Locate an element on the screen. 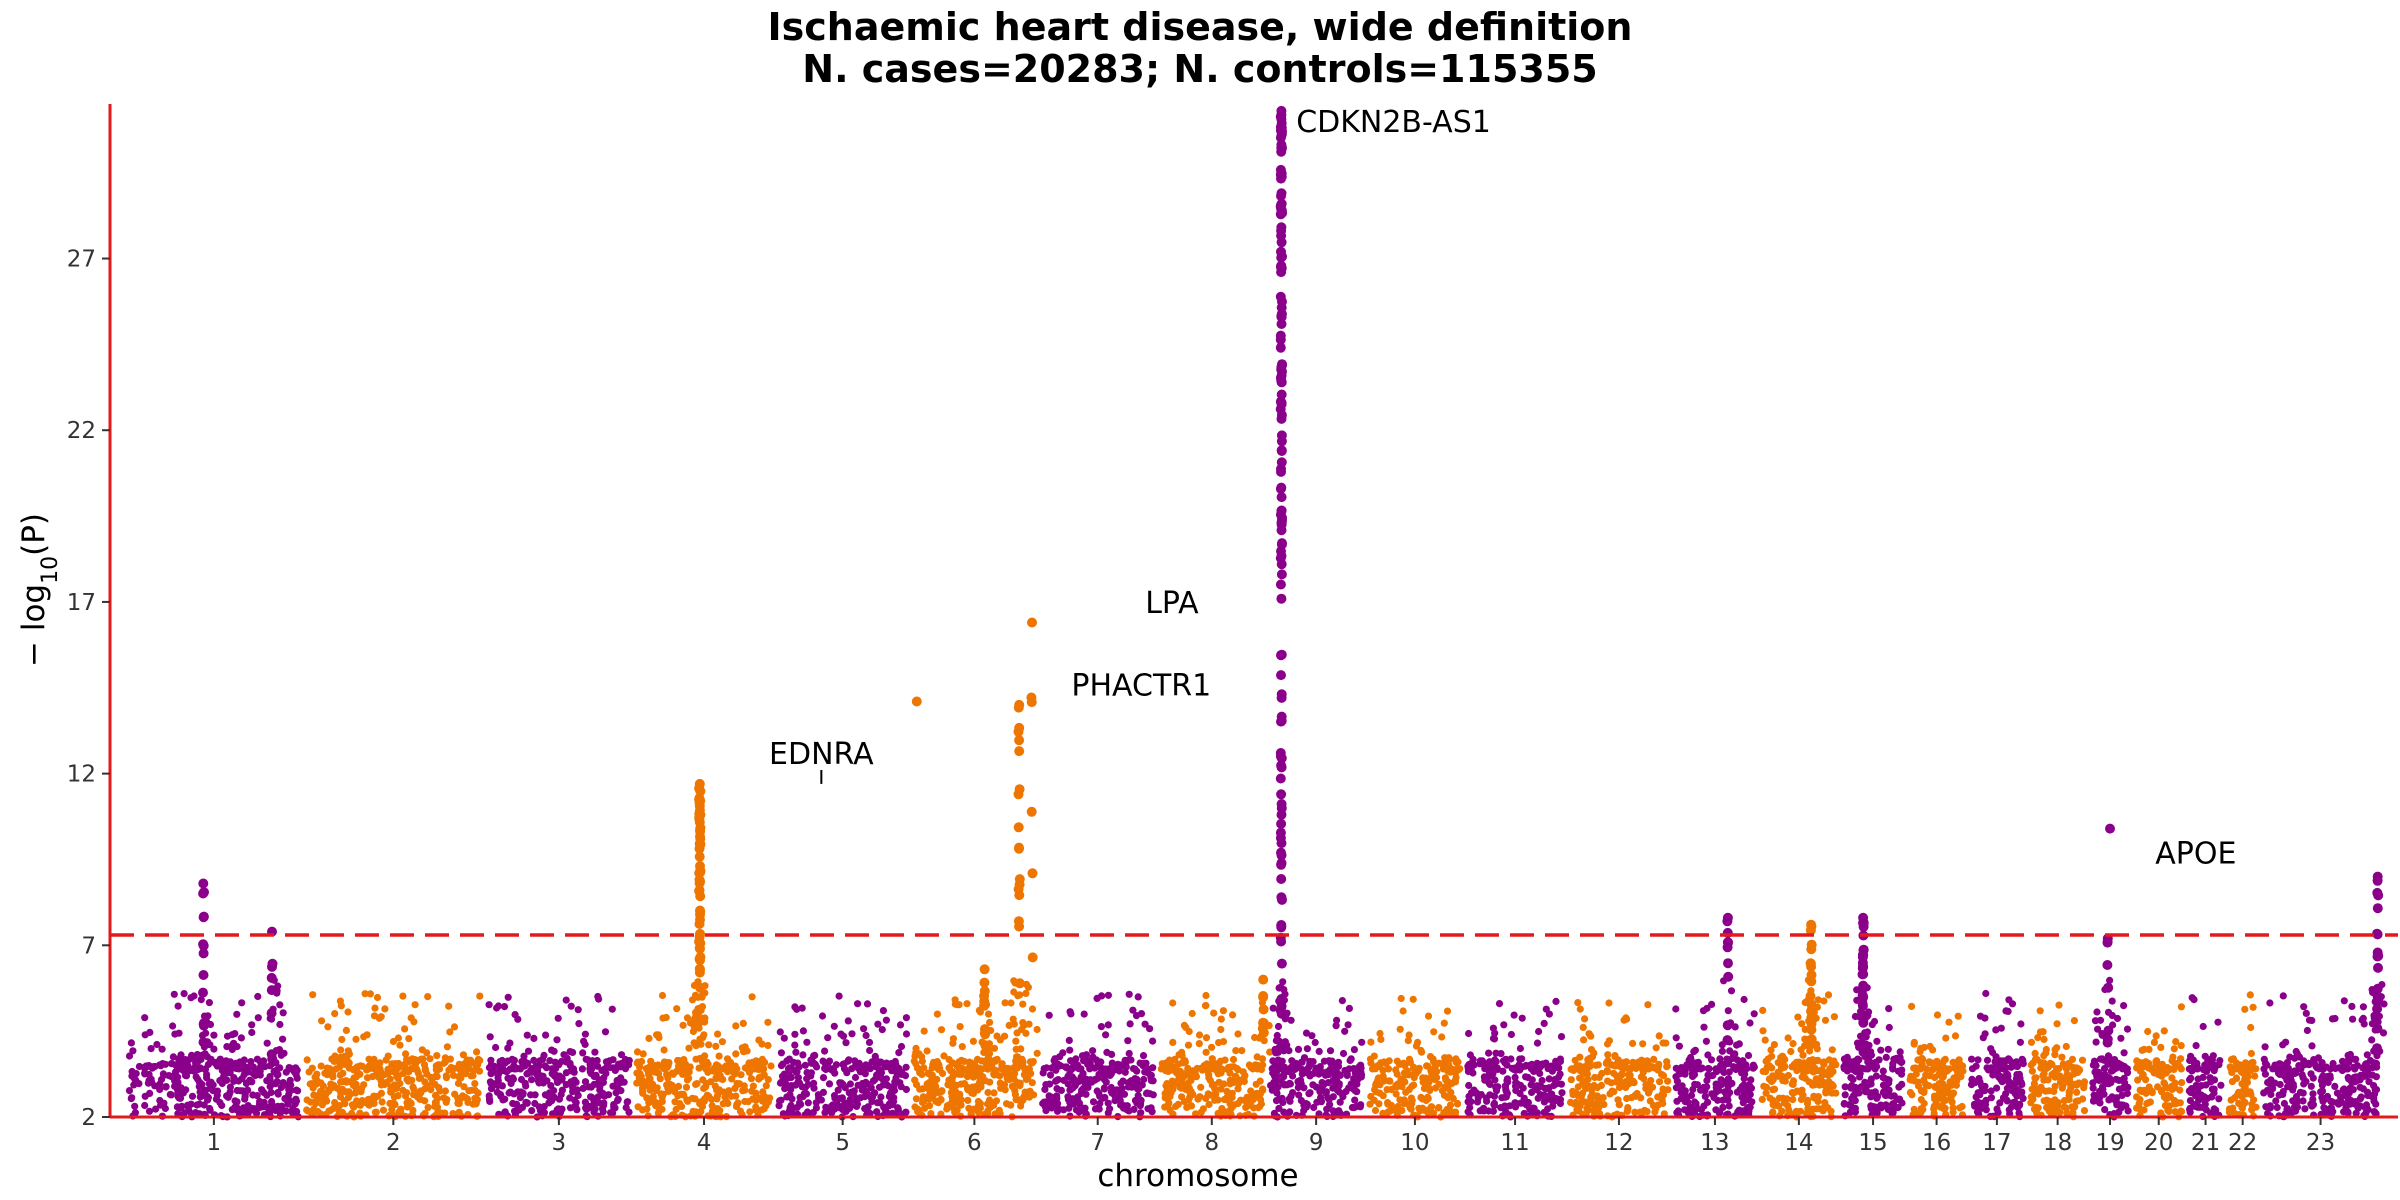 This screenshot has height=1200, width=2400. chromosome-23-points is located at coordinates (2320, 1056).